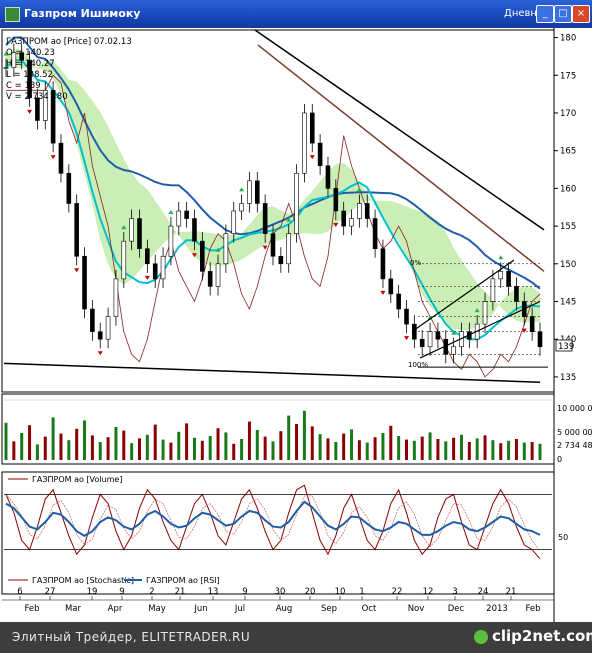 The width and height of the screenshot is (592, 653). What do you see at coordinates (574, 445) in the screenshot?
I see `volume-last-label: 2 734 480` at bounding box center [574, 445].